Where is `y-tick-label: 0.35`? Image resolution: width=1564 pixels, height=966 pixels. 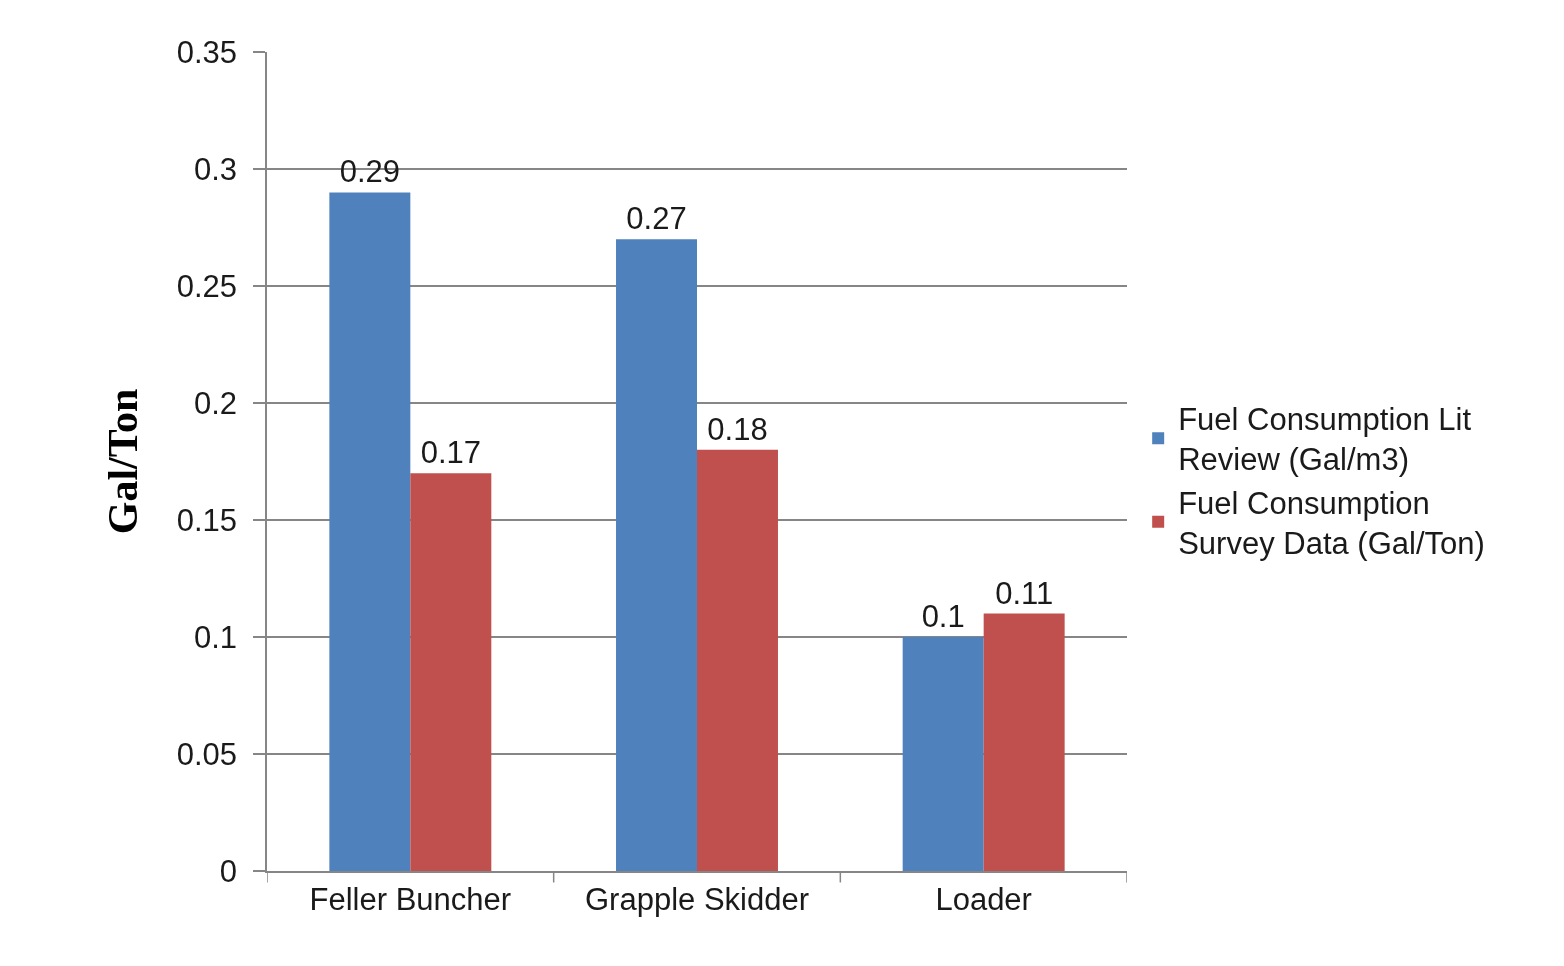 y-tick-label: 0.35 is located at coordinates (207, 52).